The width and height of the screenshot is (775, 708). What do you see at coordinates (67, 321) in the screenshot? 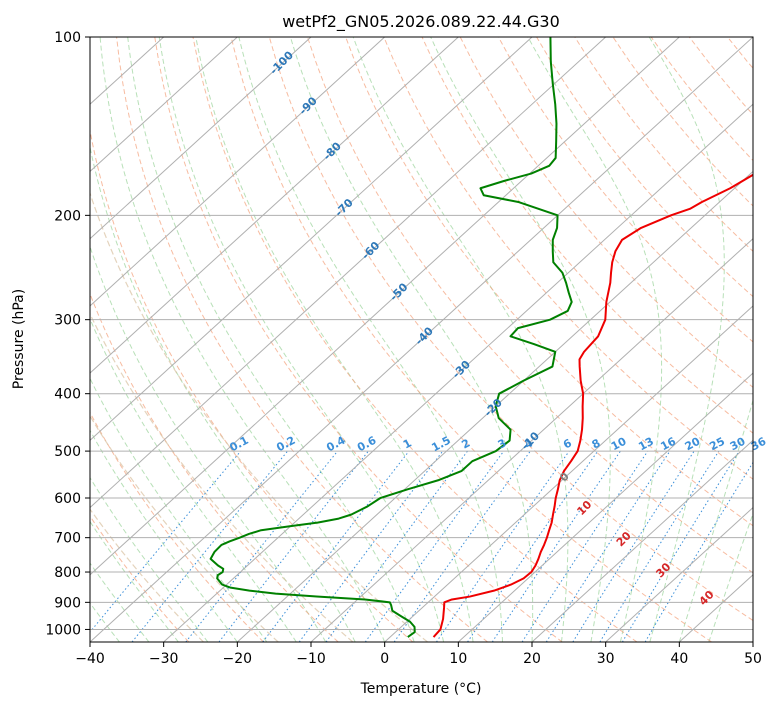
I see `y-tick-label: 300` at bounding box center [67, 321].